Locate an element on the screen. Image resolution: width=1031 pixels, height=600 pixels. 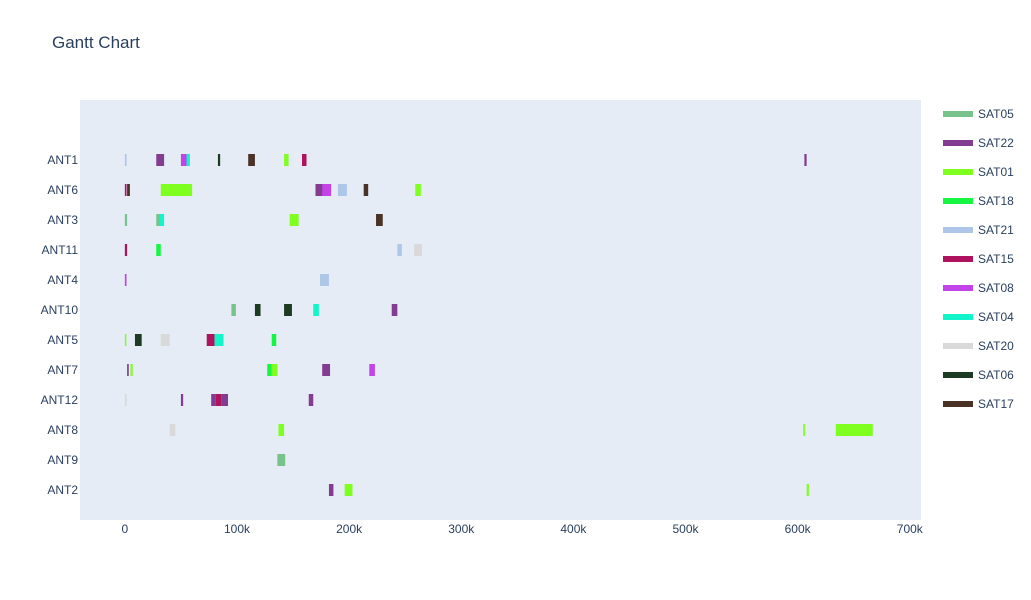
y-tick-label-ant2: ANT2 is located at coordinates (62, 490).